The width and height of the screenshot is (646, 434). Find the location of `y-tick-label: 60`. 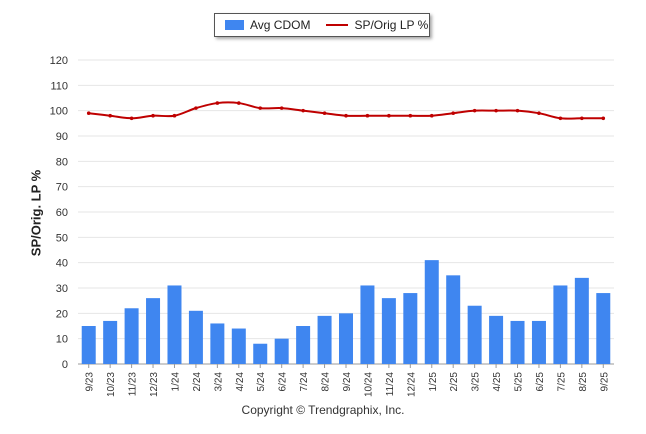

y-tick-label: 60 is located at coordinates (62, 213).